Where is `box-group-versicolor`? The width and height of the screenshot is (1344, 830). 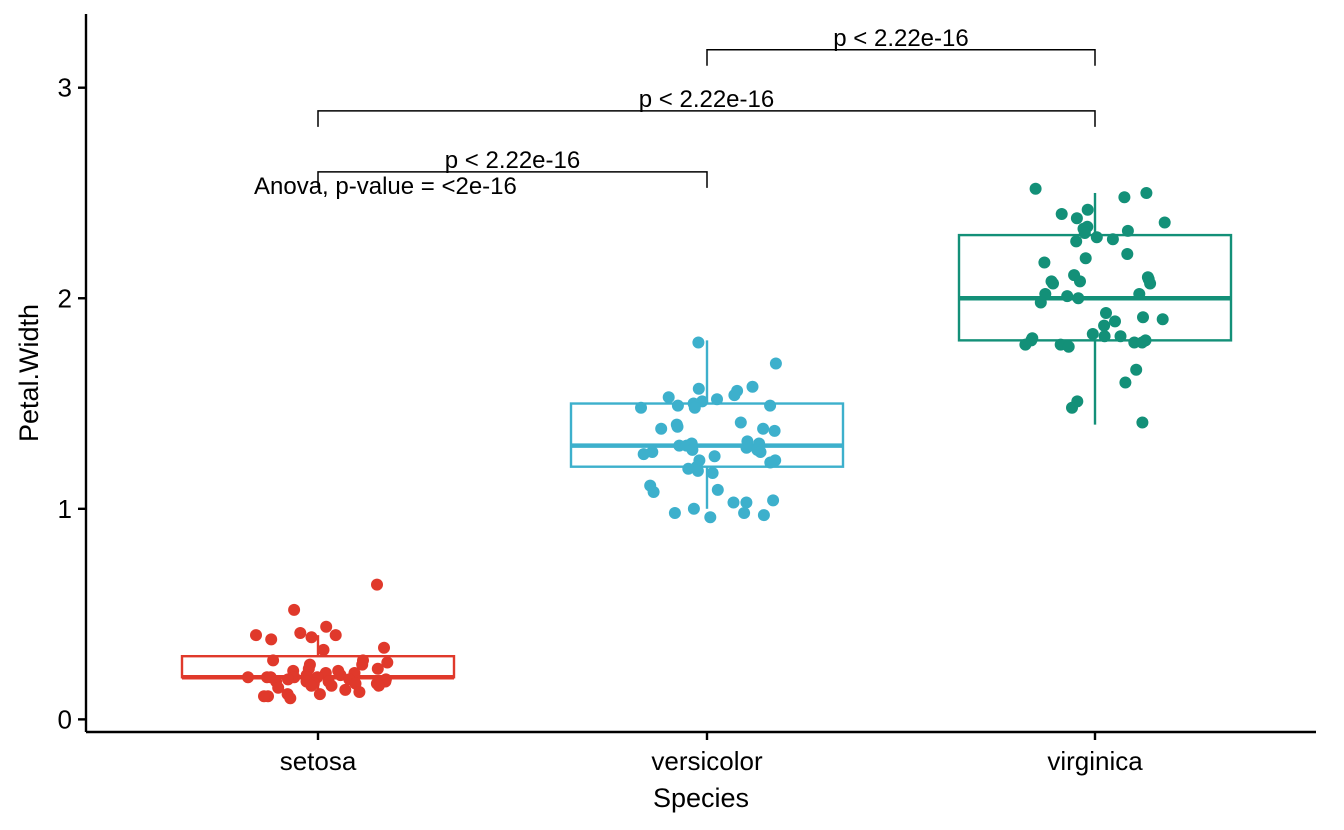
box-group-versicolor is located at coordinates (707, 430).